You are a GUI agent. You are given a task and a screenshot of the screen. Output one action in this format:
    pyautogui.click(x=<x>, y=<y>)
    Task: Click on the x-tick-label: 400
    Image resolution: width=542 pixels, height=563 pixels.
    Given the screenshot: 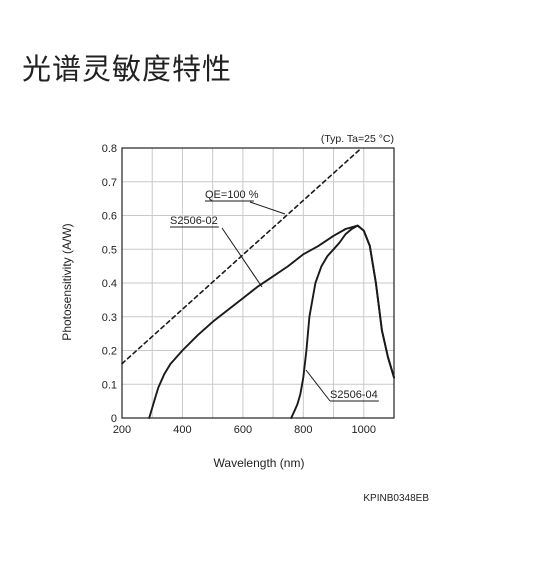 What is the action you would take?
    pyautogui.click(x=182, y=430)
    